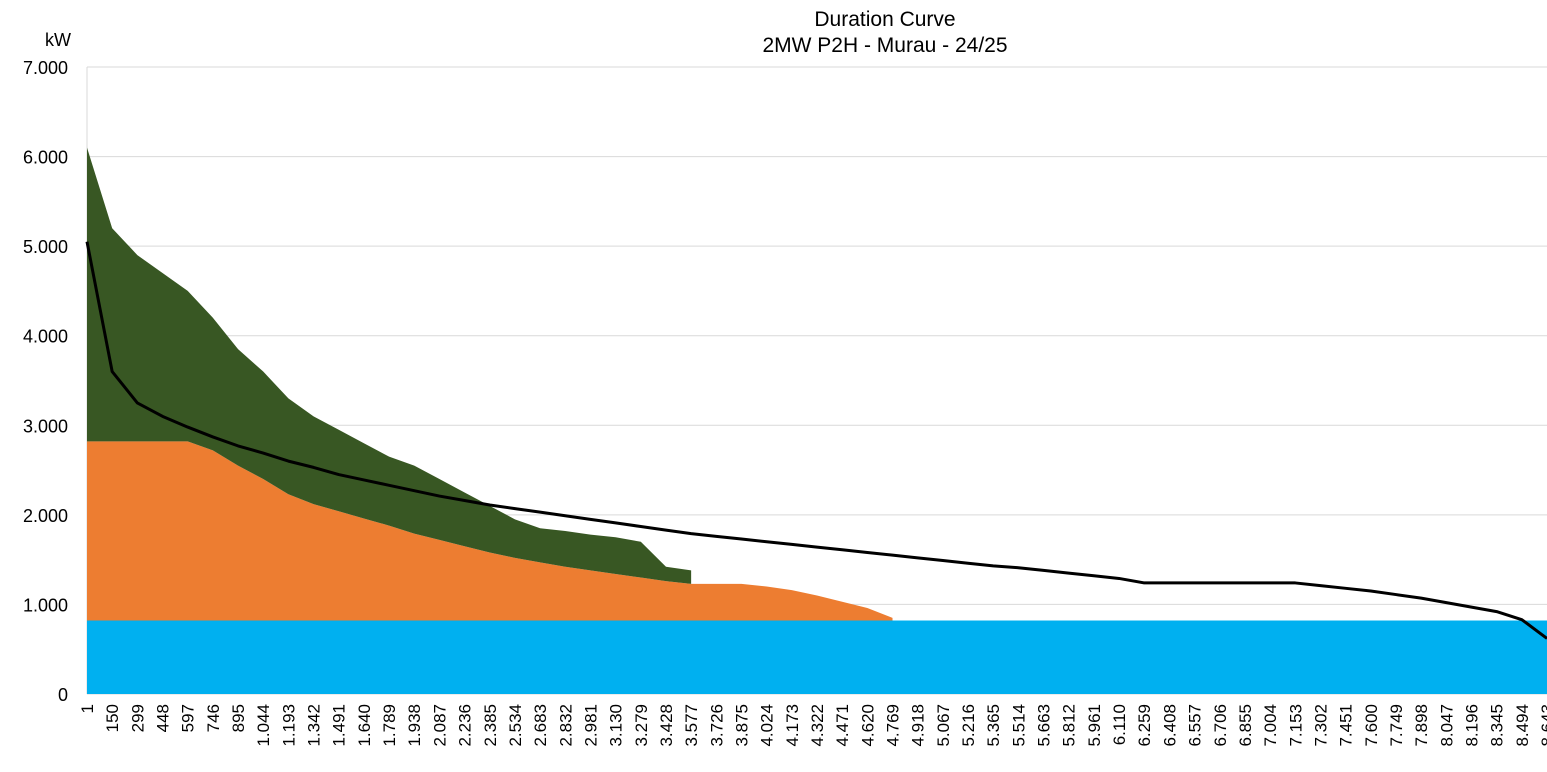 The height and width of the screenshot is (772, 1547). What do you see at coordinates (1421, 725) in the screenshot?
I see `x-tick-label: 7.898` at bounding box center [1421, 725].